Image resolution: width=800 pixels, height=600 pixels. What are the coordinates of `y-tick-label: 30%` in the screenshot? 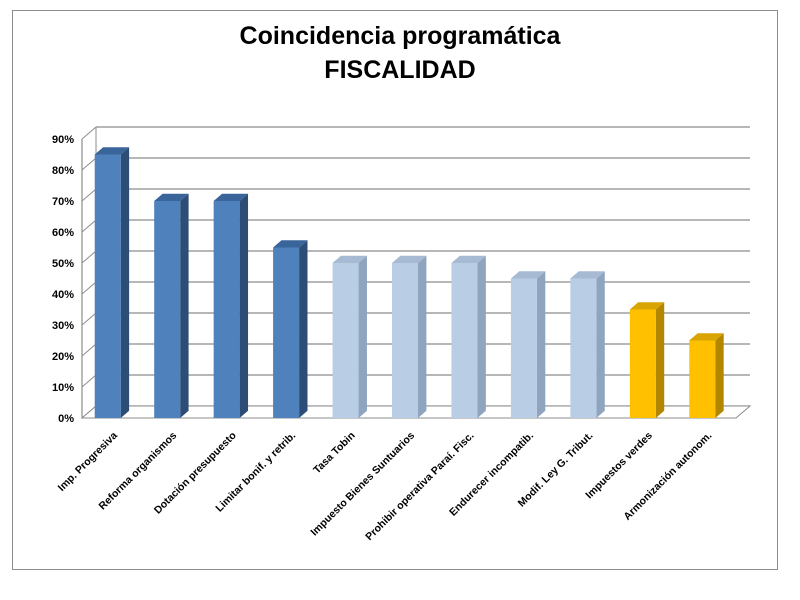 It's located at (63, 326).